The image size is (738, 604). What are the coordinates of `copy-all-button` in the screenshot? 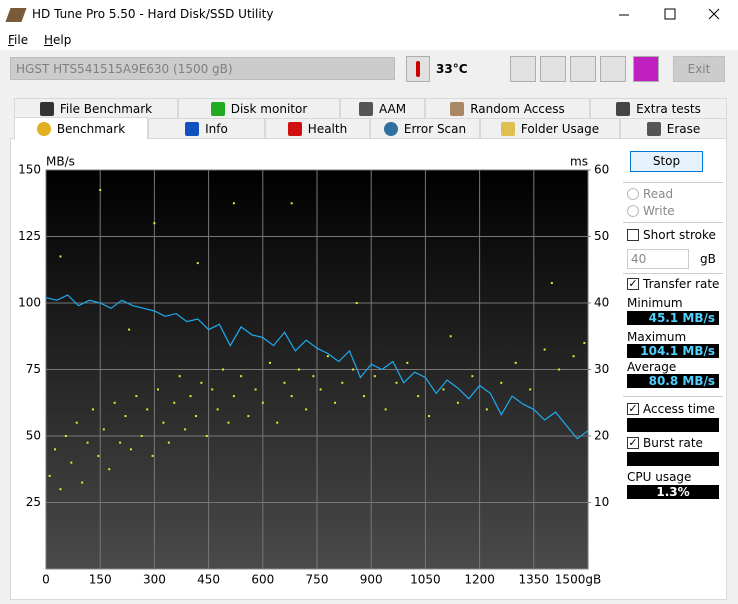 It's located at (553, 69).